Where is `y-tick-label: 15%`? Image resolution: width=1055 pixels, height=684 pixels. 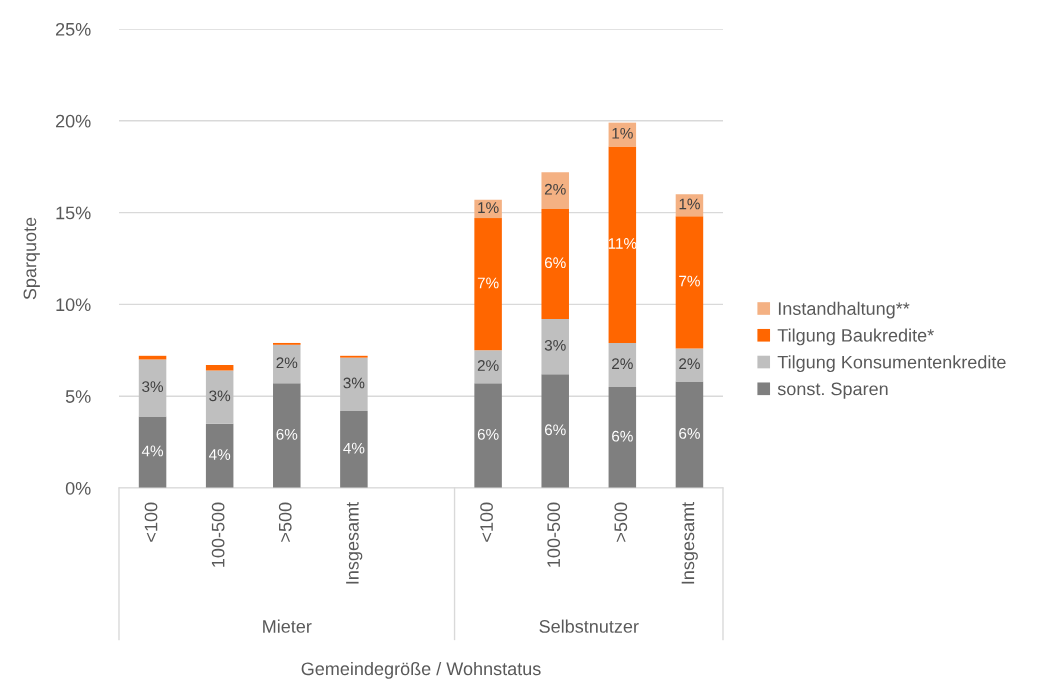
y-tick-label: 15% is located at coordinates (73, 213).